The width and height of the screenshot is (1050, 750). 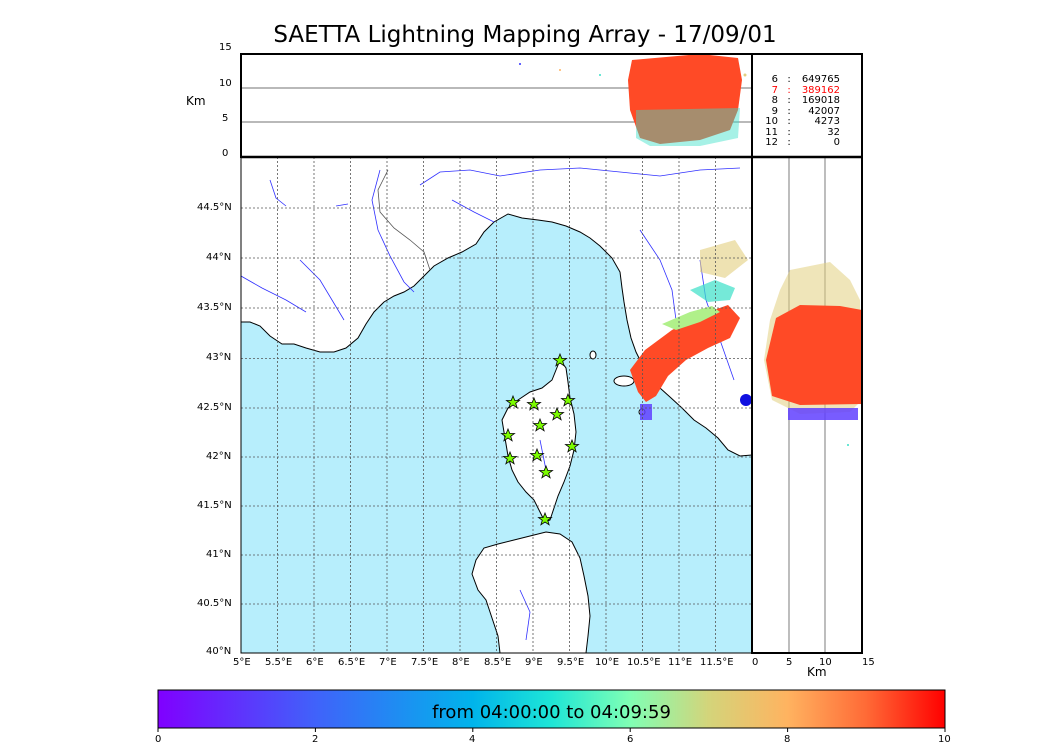 What do you see at coordinates (551, 712) in the screenshot?
I see `colorbar-label: from 04:00:00 to 04:09:59` at bounding box center [551, 712].